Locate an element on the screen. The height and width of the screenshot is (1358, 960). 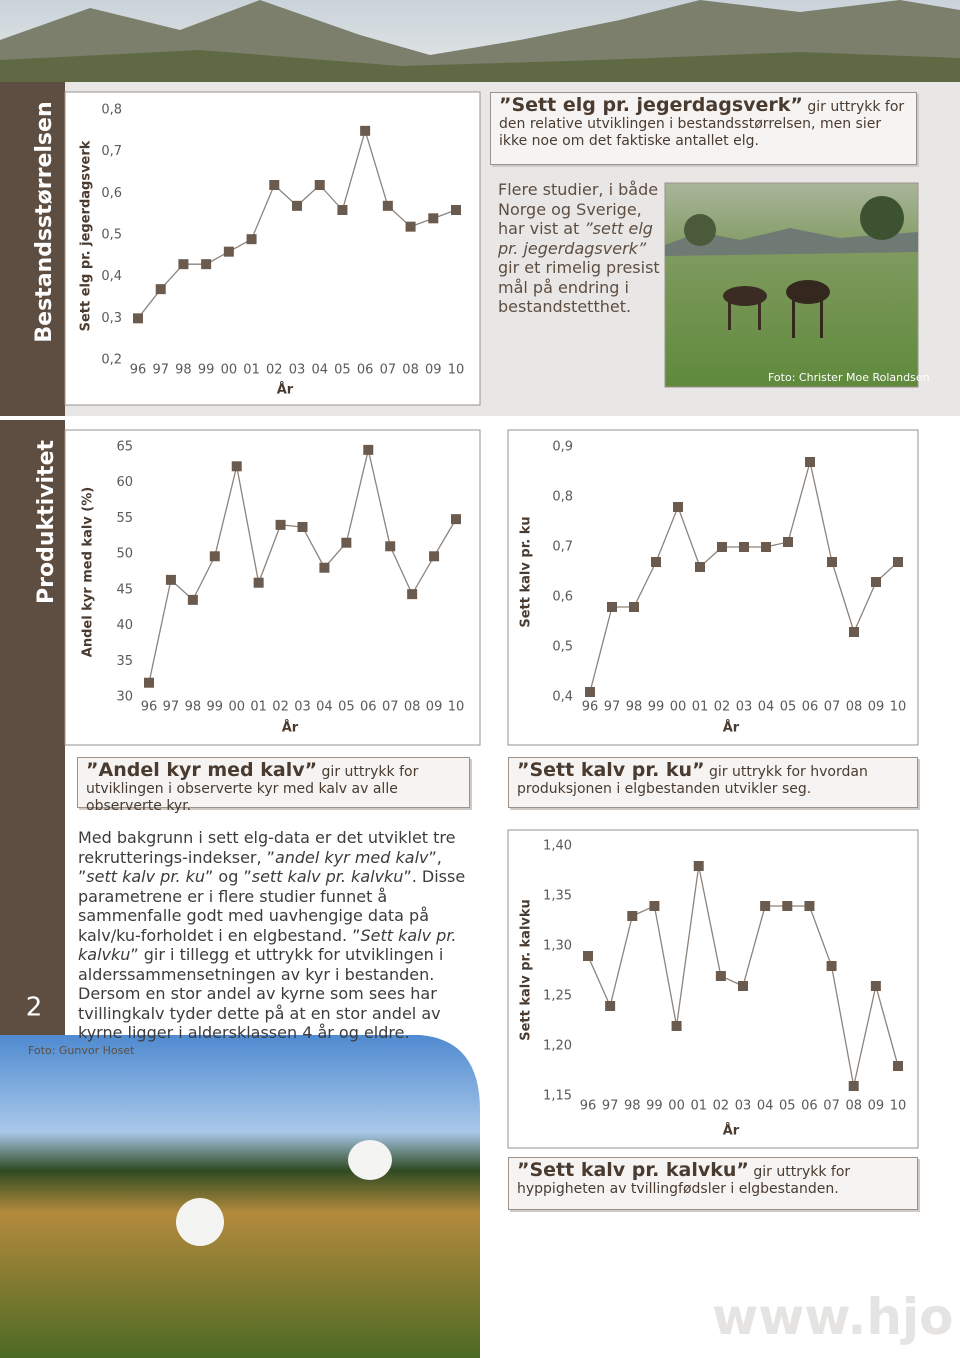
caption-title: ”Sett elg pr. jegerdagsverk” is located at coordinates (651, 105).